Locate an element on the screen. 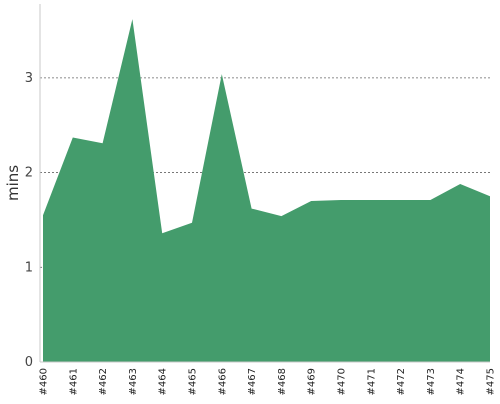 This screenshot has height=404, width=500. y-axis-label: mins is located at coordinates (13, 183).